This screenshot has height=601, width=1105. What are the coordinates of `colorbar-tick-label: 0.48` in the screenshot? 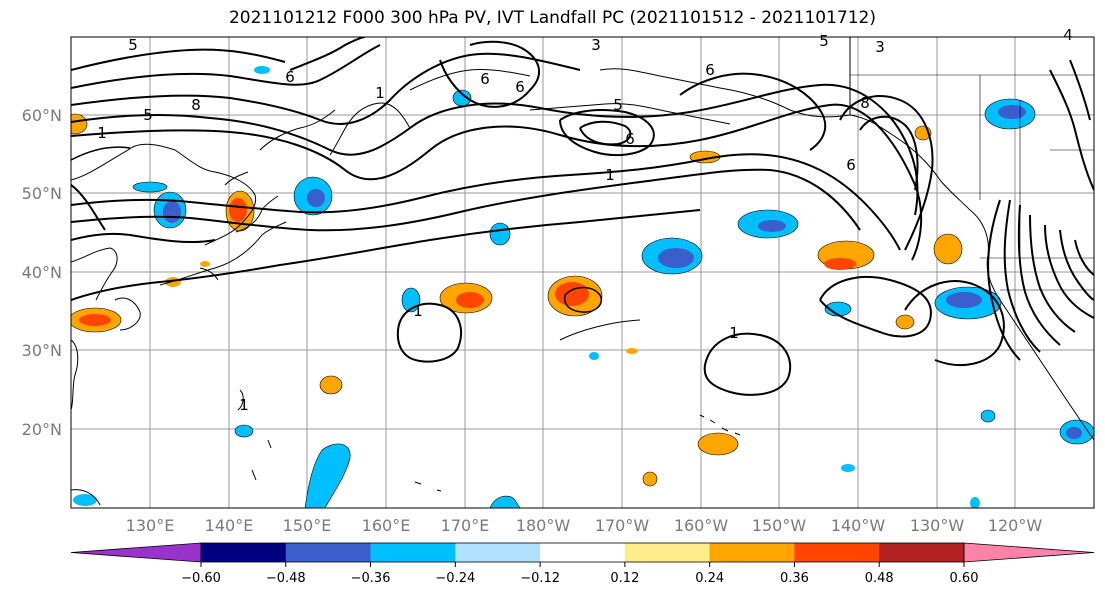 It's located at (879, 578).